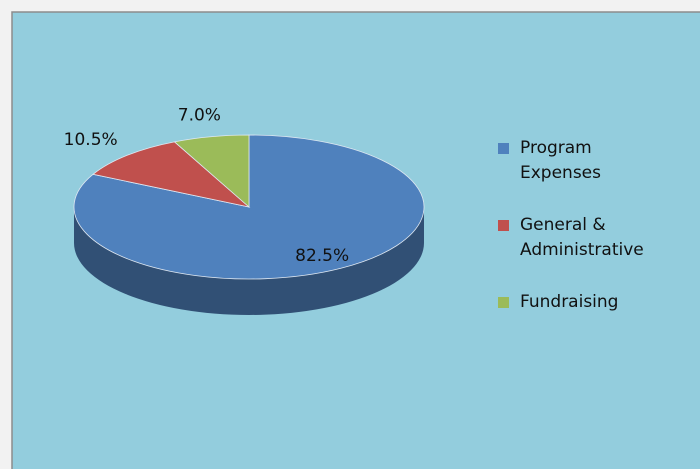 The image size is (700, 469). I want to click on legend-label: General & Administrative, so click(582, 237).